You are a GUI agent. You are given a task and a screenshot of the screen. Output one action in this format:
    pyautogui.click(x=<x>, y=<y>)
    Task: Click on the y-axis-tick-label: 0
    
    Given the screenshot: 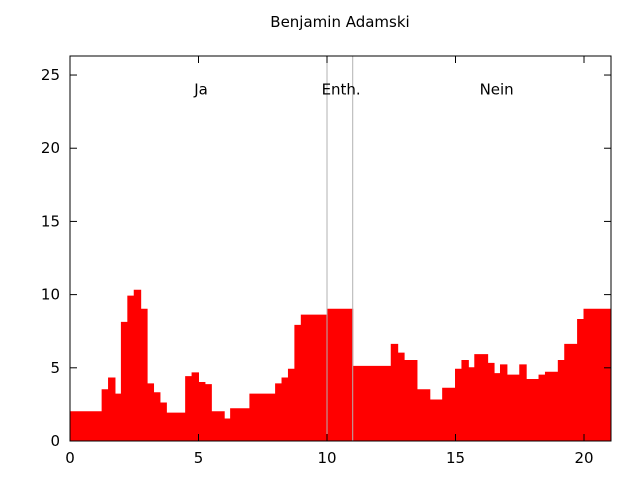 What is the action you would take?
    pyautogui.click(x=55, y=441)
    